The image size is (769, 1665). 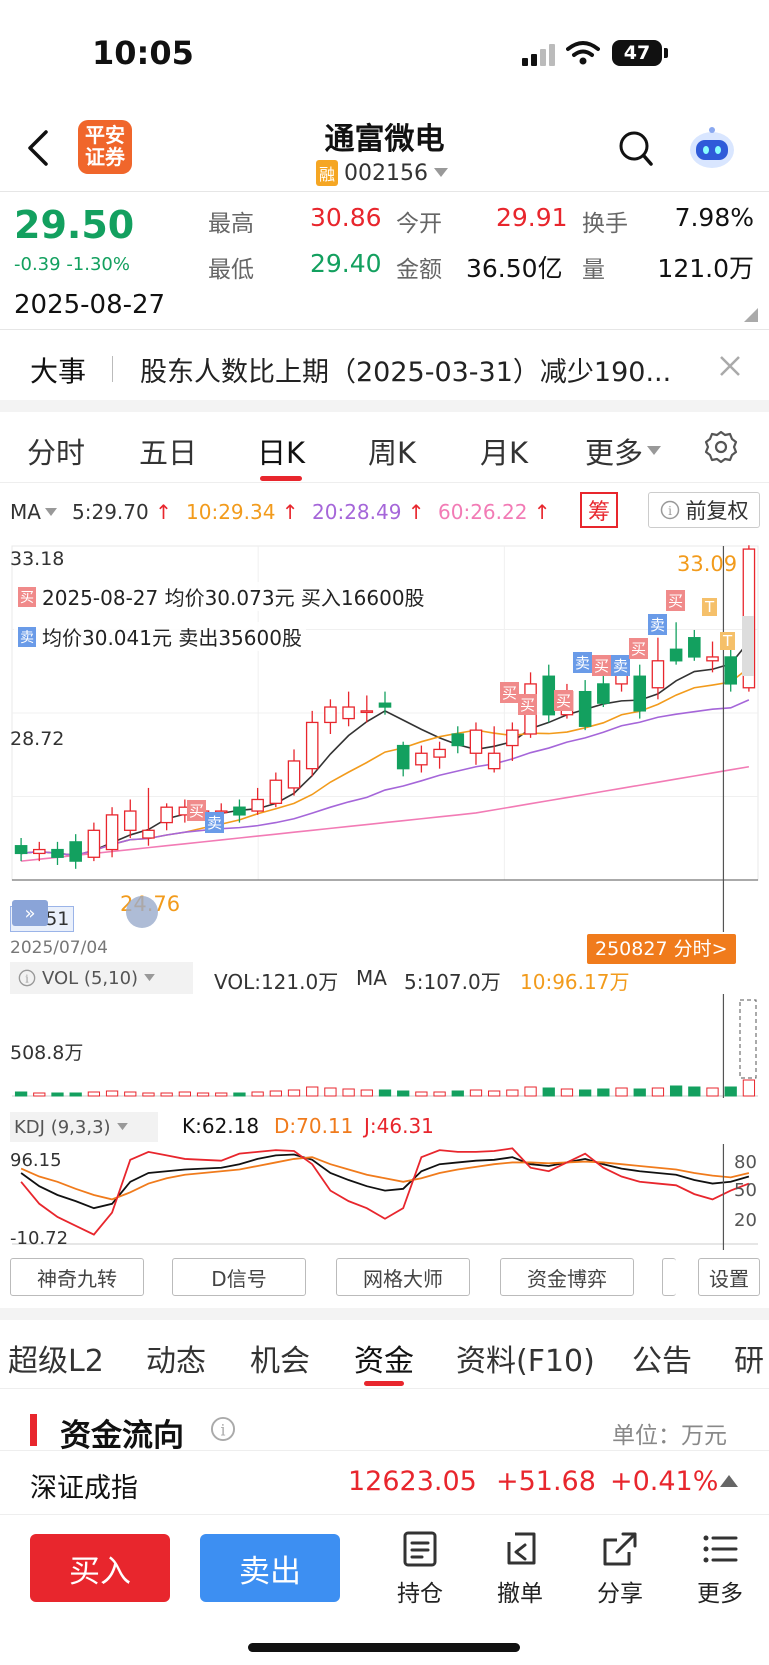 I want to click on stock-title: 通富微电, so click(x=384, y=139).